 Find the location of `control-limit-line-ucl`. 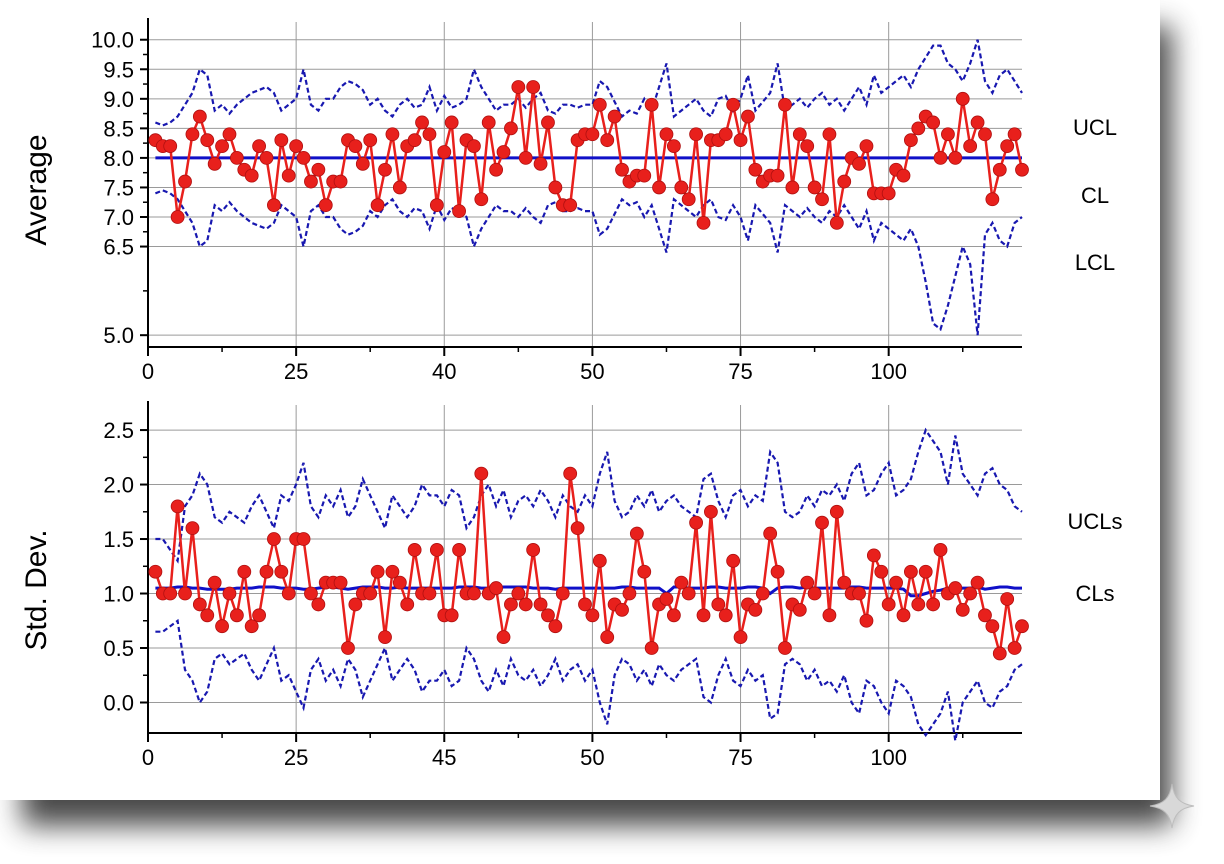

control-limit-line-ucl is located at coordinates (588, 83).